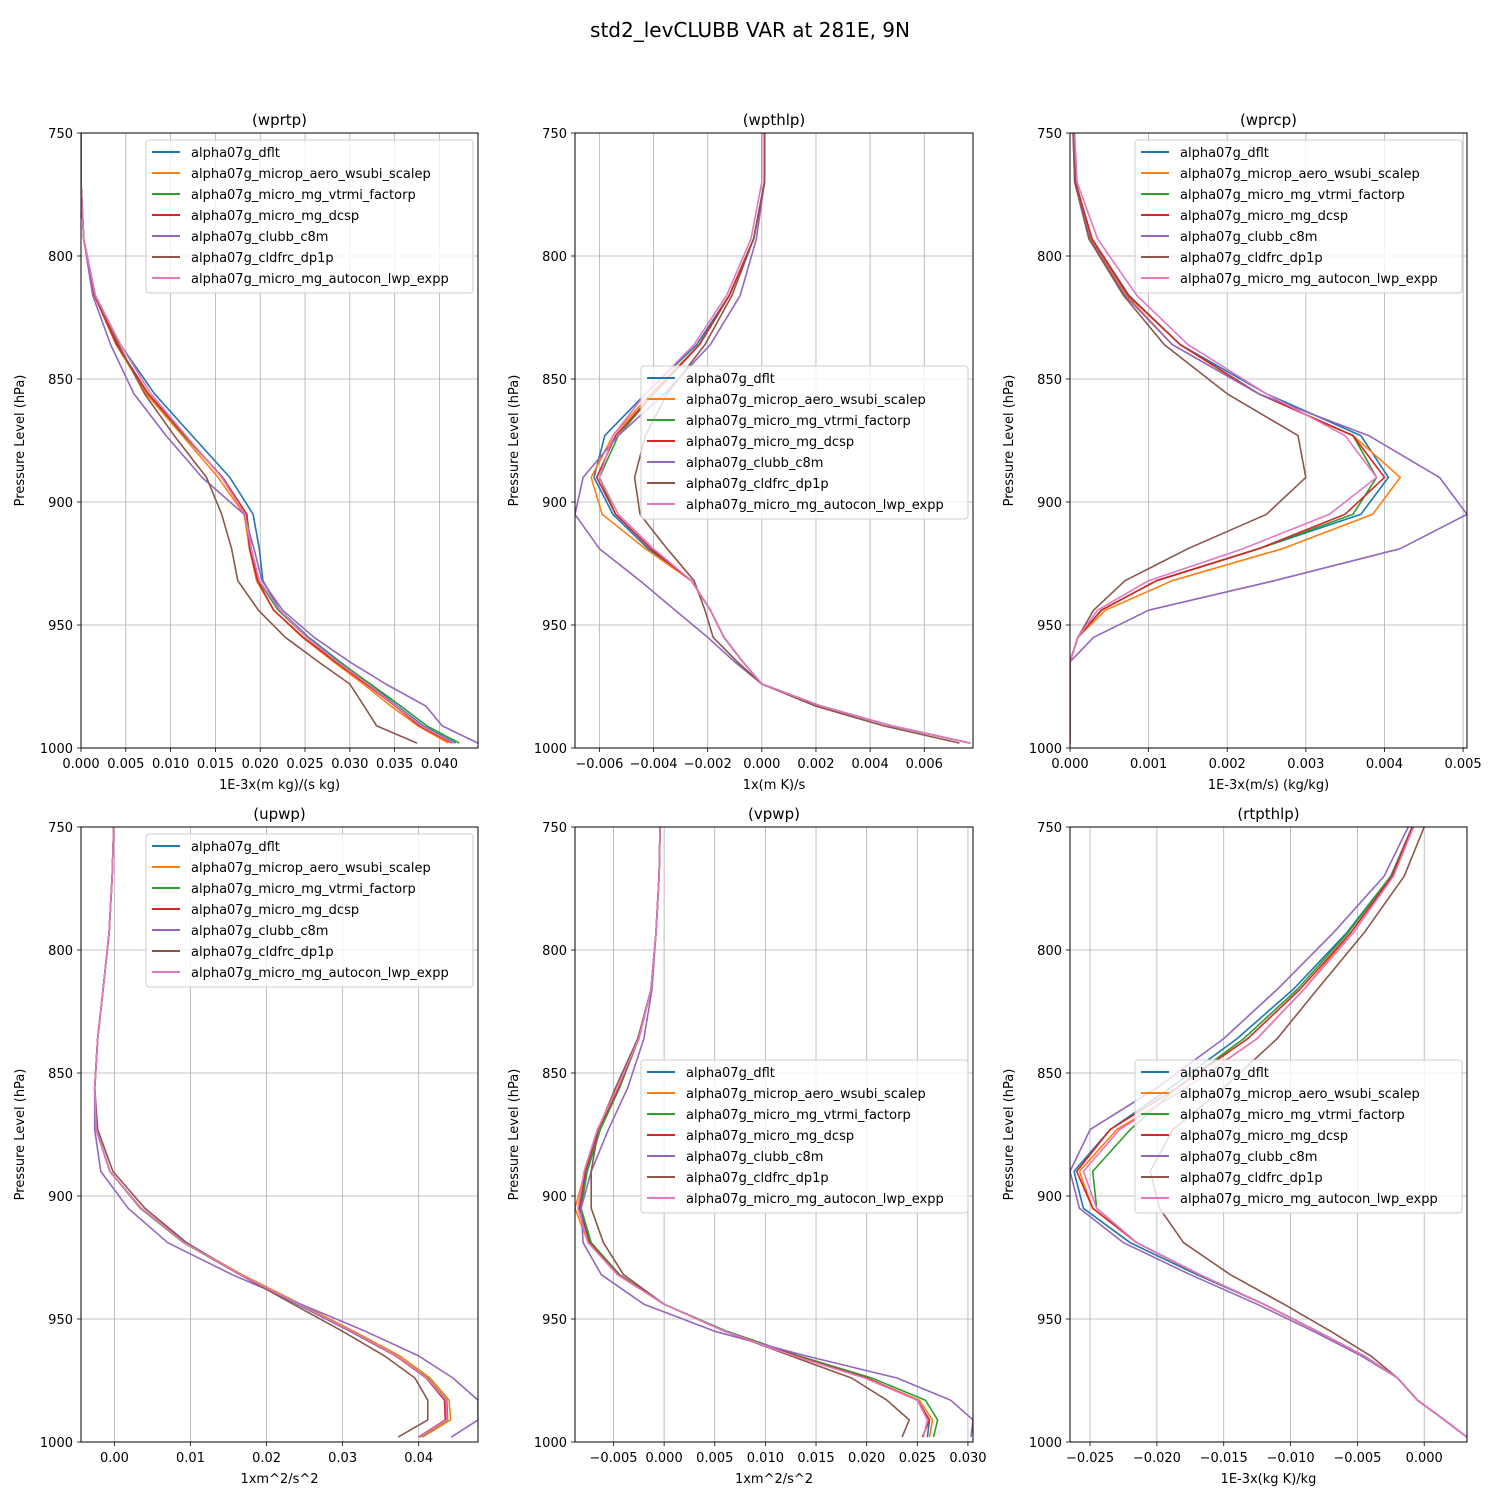  Describe the element at coordinates (765, 1458) in the screenshot. I see `x-tick-label: 0.010` at that location.